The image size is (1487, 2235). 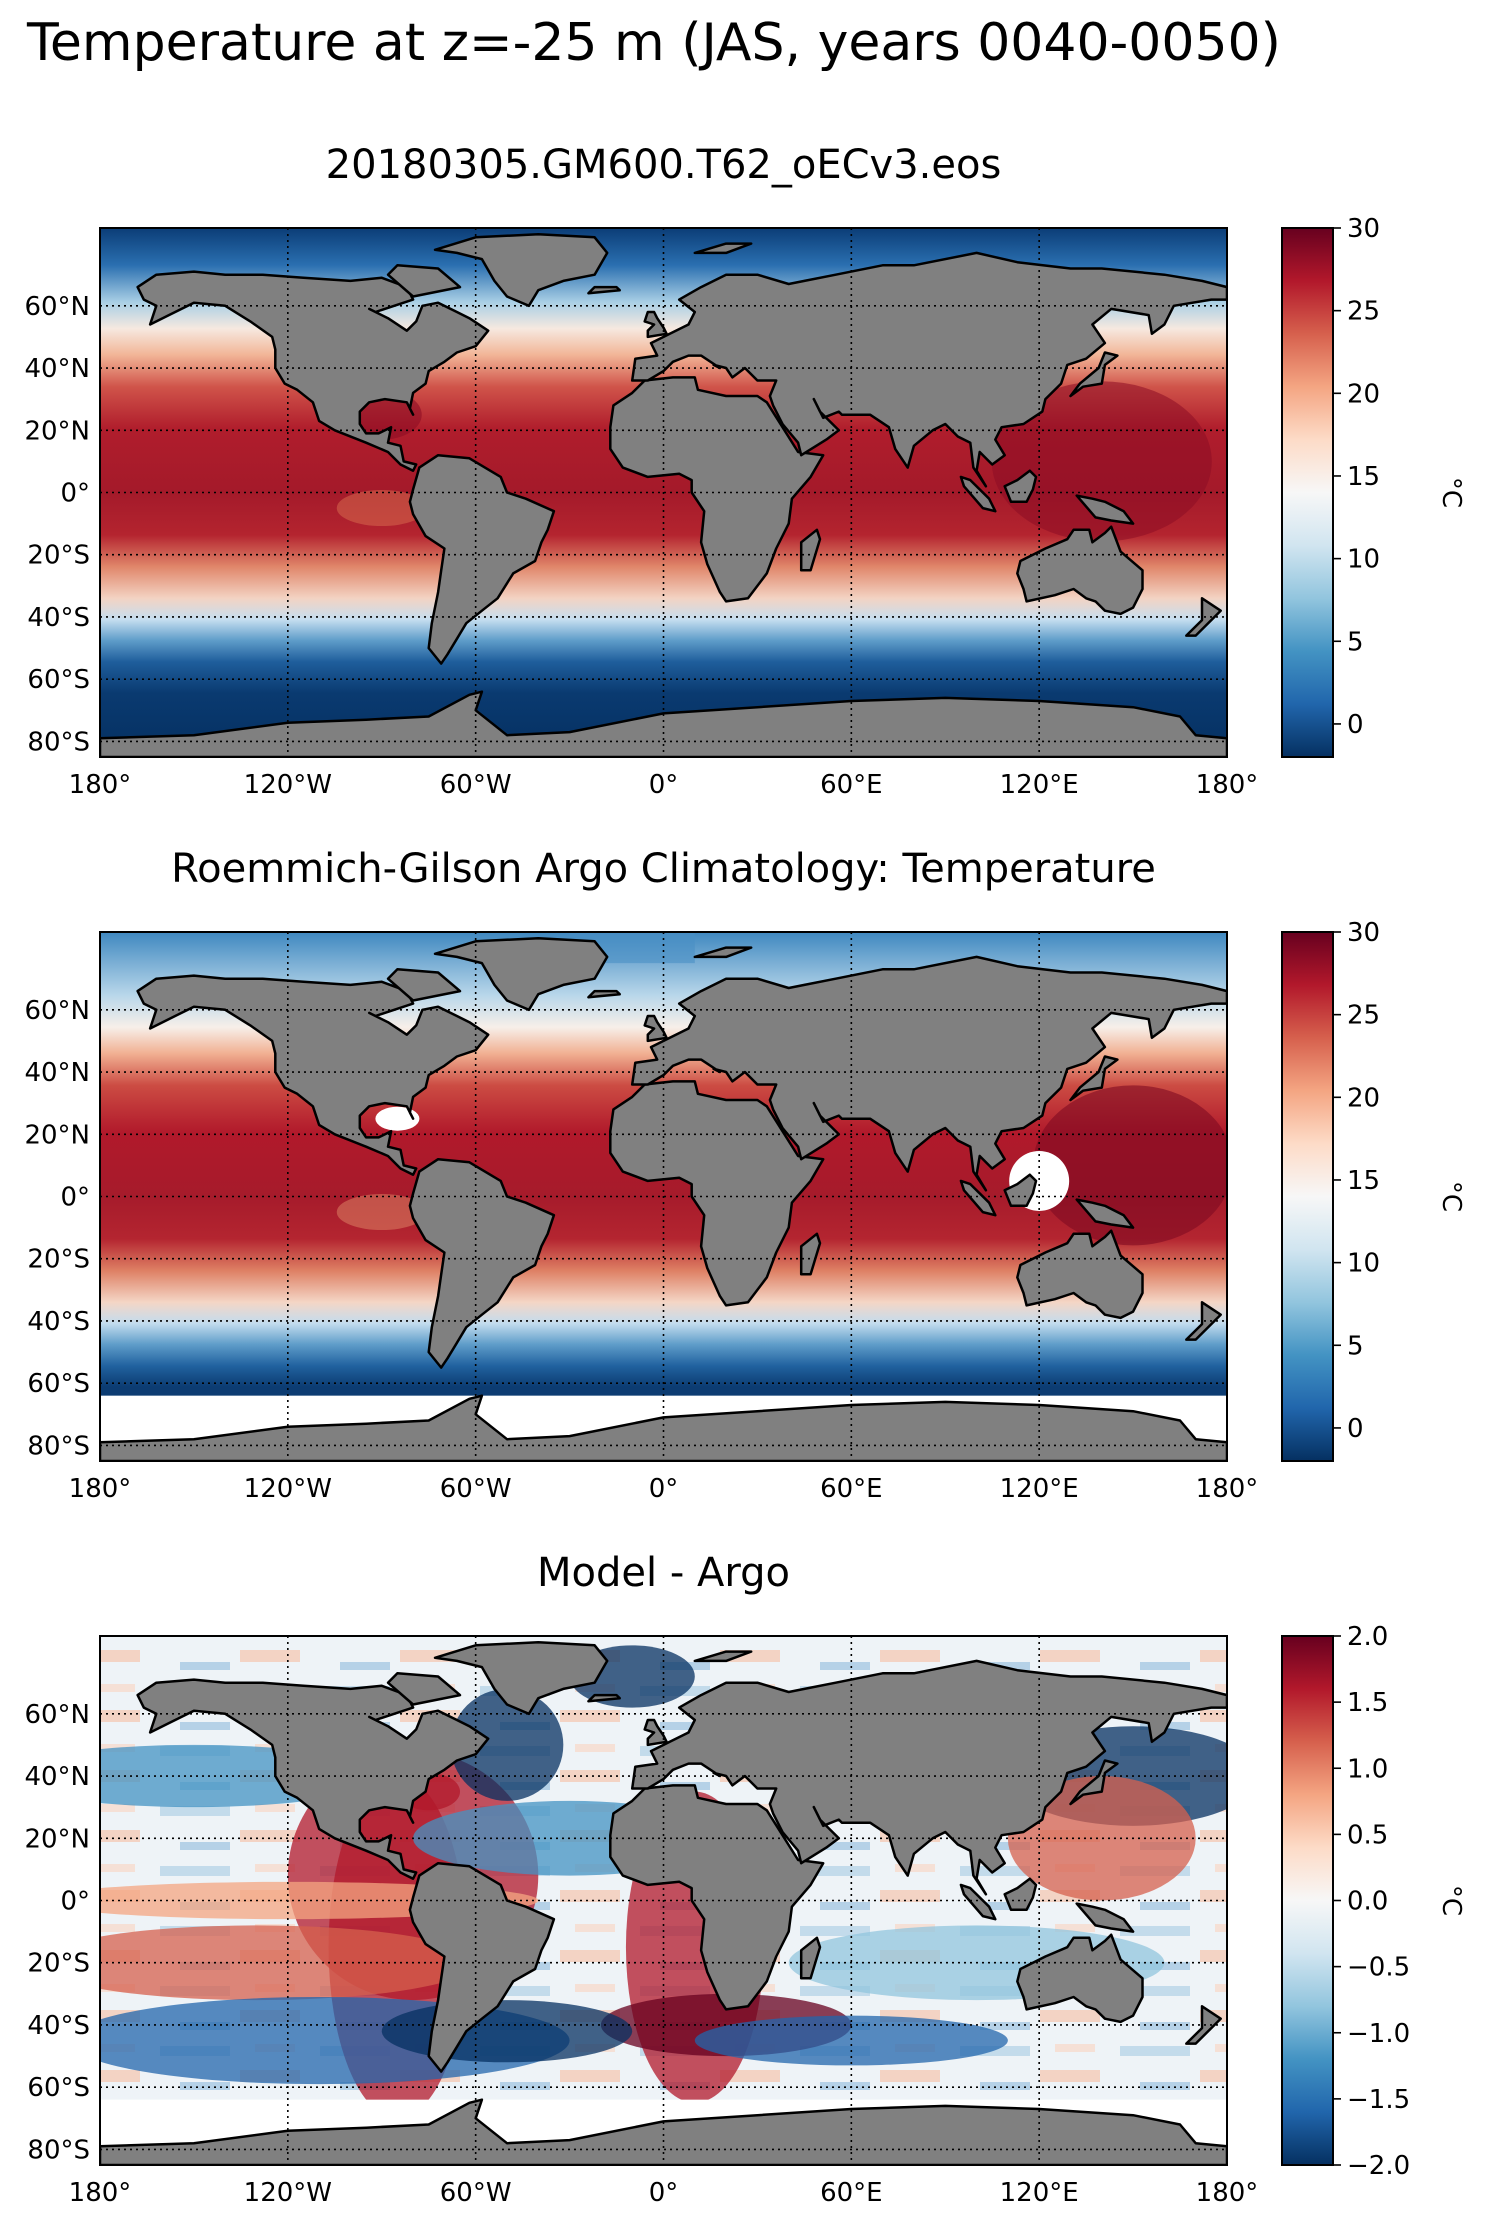 What do you see at coordinates (664, 165) in the screenshot?
I see `panel-title: 20180305.GM600.T62_oECv3.eos` at bounding box center [664, 165].